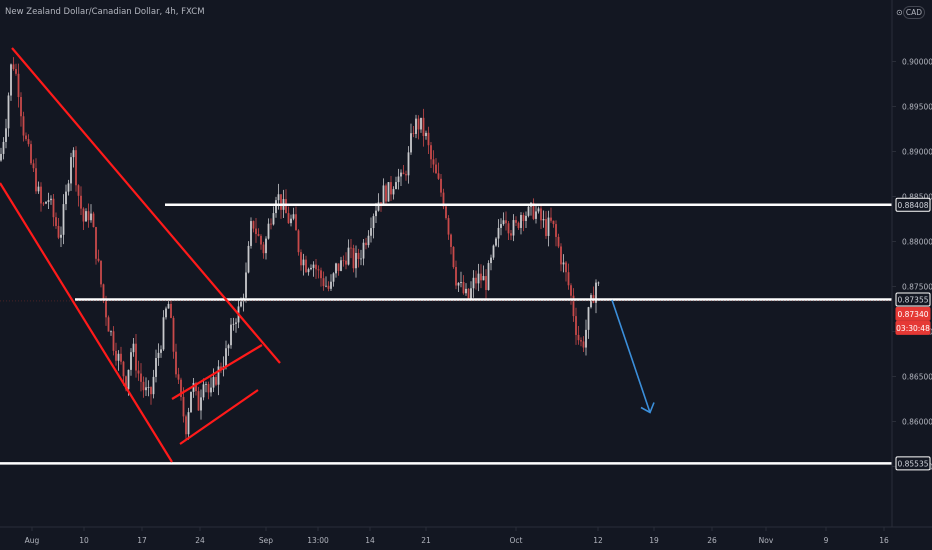 The width and height of the screenshot is (932, 550). I want to click on lock-icon: ⊙, so click(899, 12).